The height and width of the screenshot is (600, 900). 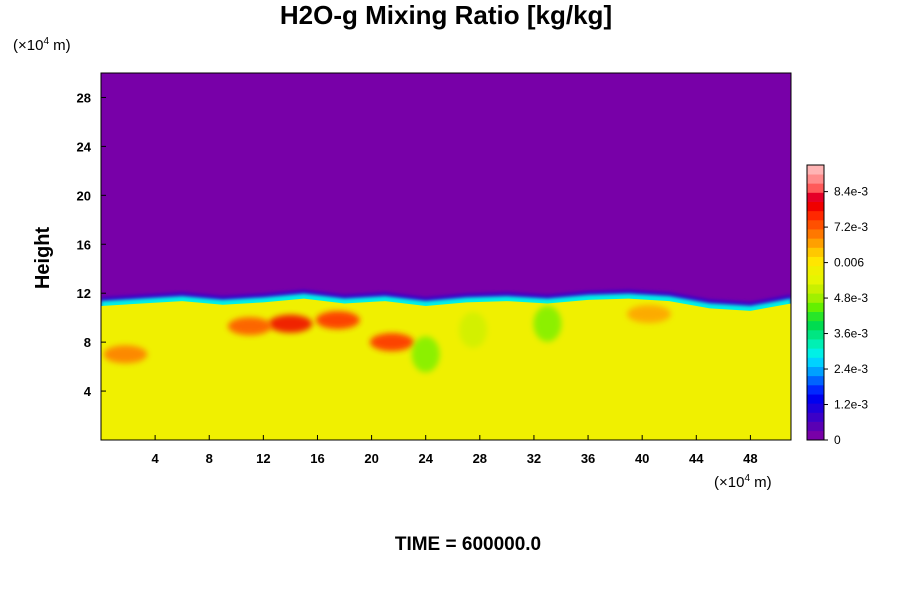 What do you see at coordinates (91, 244) in the screenshot?
I see `y-ticks: 4 8 12 16 20 24 28` at bounding box center [91, 244].